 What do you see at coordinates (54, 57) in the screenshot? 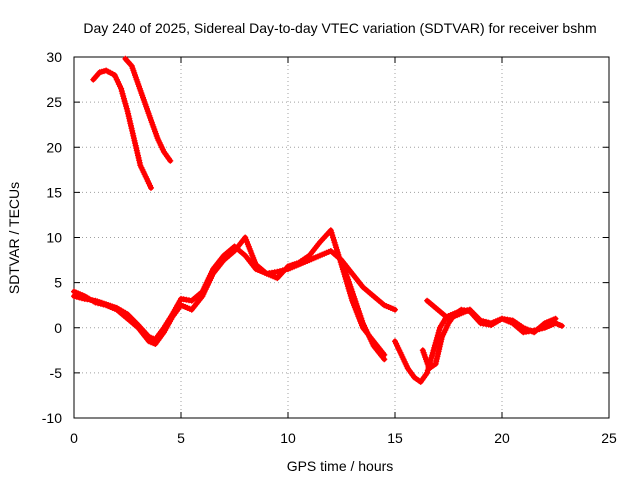
I see `y-tick-label: 30` at bounding box center [54, 57].